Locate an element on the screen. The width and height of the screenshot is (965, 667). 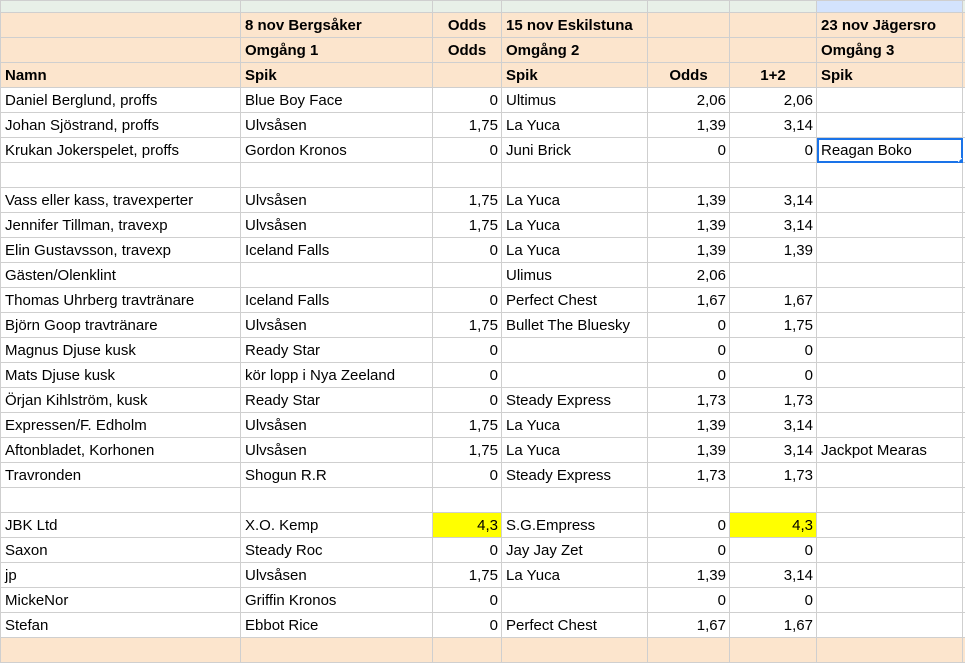
cell: Elin Gustavsson, travexp is located at coordinates (120, 250).